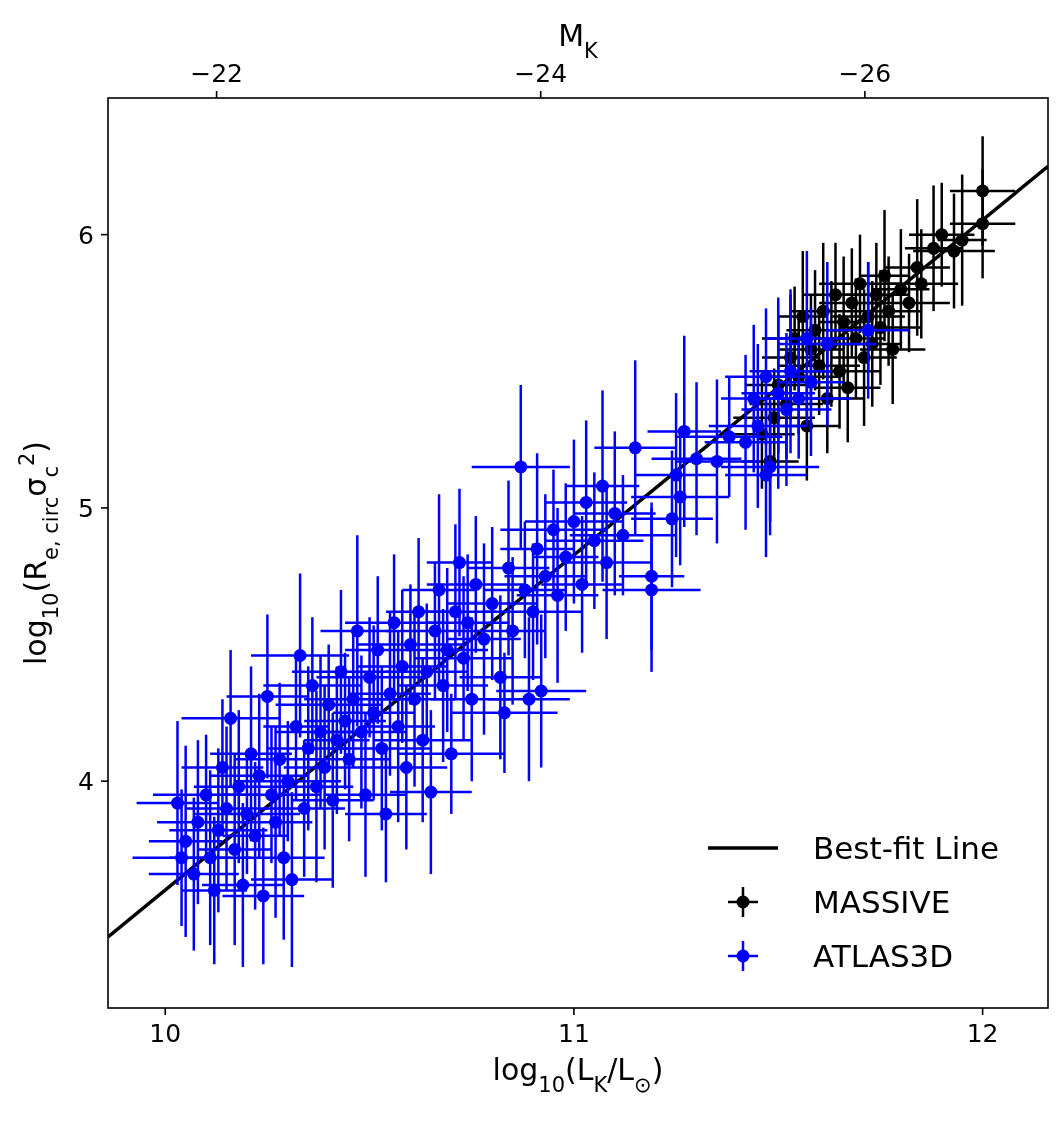  What do you see at coordinates (578, 1074) in the screenshot?
I see `x-axis-title: log$_{10}$(L$_{K}$/L$_{⊙}$)` at bounding box center [578, 1074].